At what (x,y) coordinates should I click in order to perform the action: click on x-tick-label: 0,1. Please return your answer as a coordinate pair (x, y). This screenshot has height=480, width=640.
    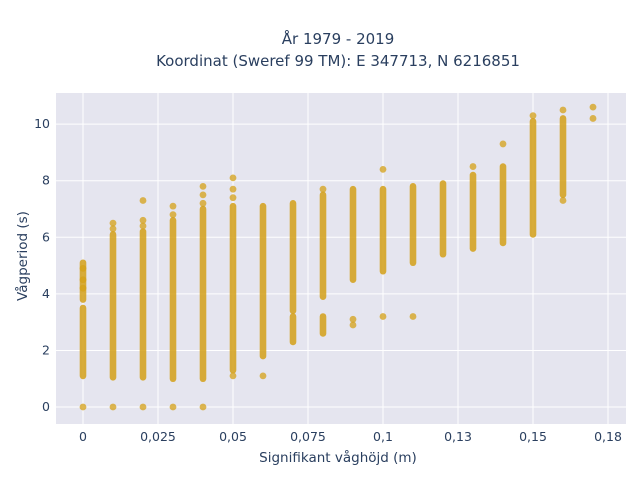
    Looking at the image, I should click on (383, 436).